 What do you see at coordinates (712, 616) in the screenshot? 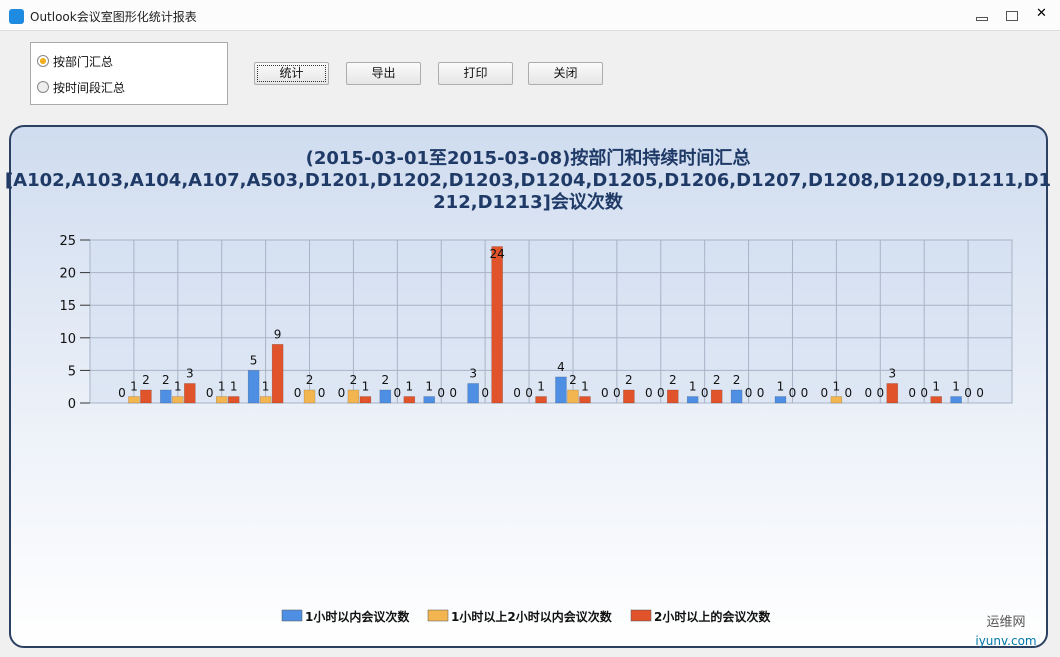
I see `legend-label: 2小时以上的会议次数` at bounding box center [712, 616].